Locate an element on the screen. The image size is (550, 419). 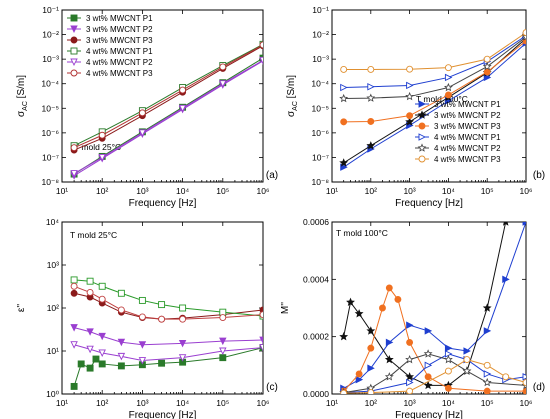
y-tick-label: 10³ is located at coordinates (53, 265).